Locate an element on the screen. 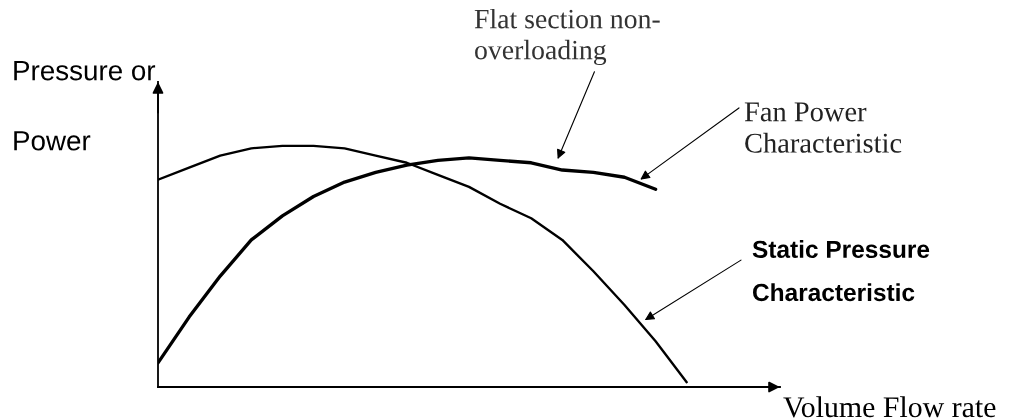 Image resolution: width=1009 pixels, height=419 pixels. x-axis-title: Volume Flow rate is located at coordinates (889, 407).